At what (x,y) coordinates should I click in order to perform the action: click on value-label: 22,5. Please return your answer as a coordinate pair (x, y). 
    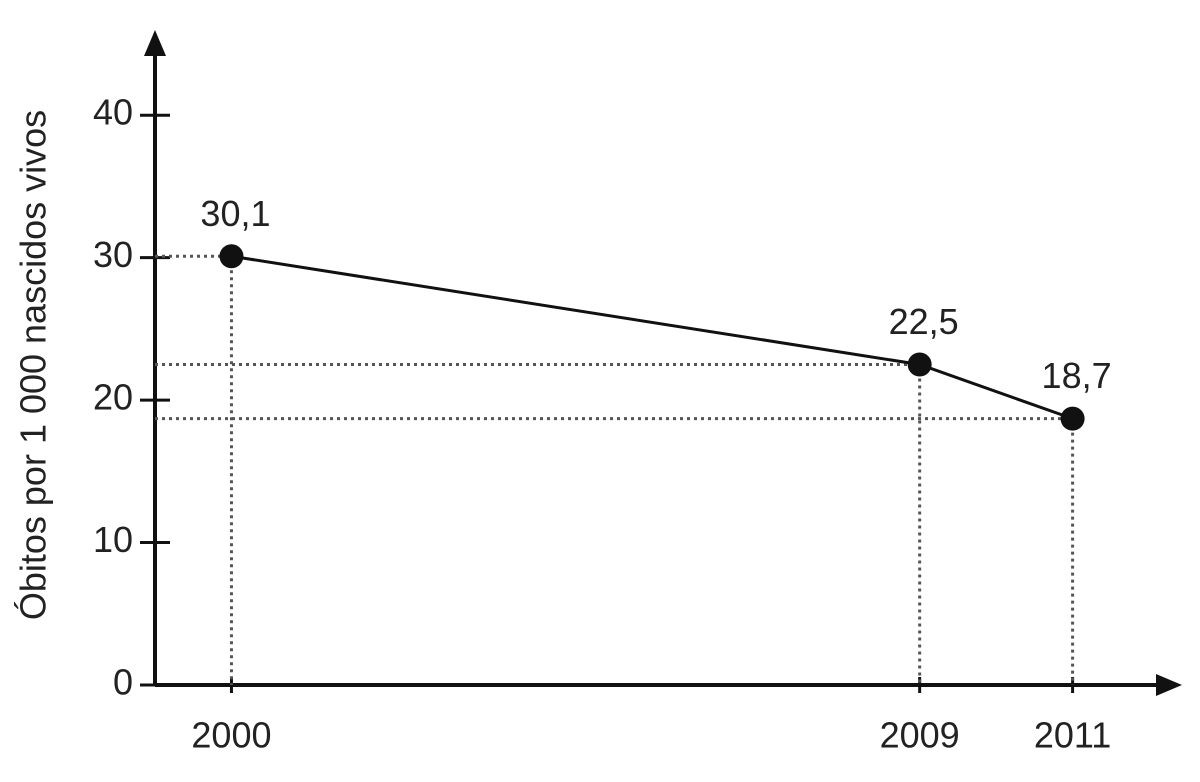
    Looking at the image, I should click on (924, 321).